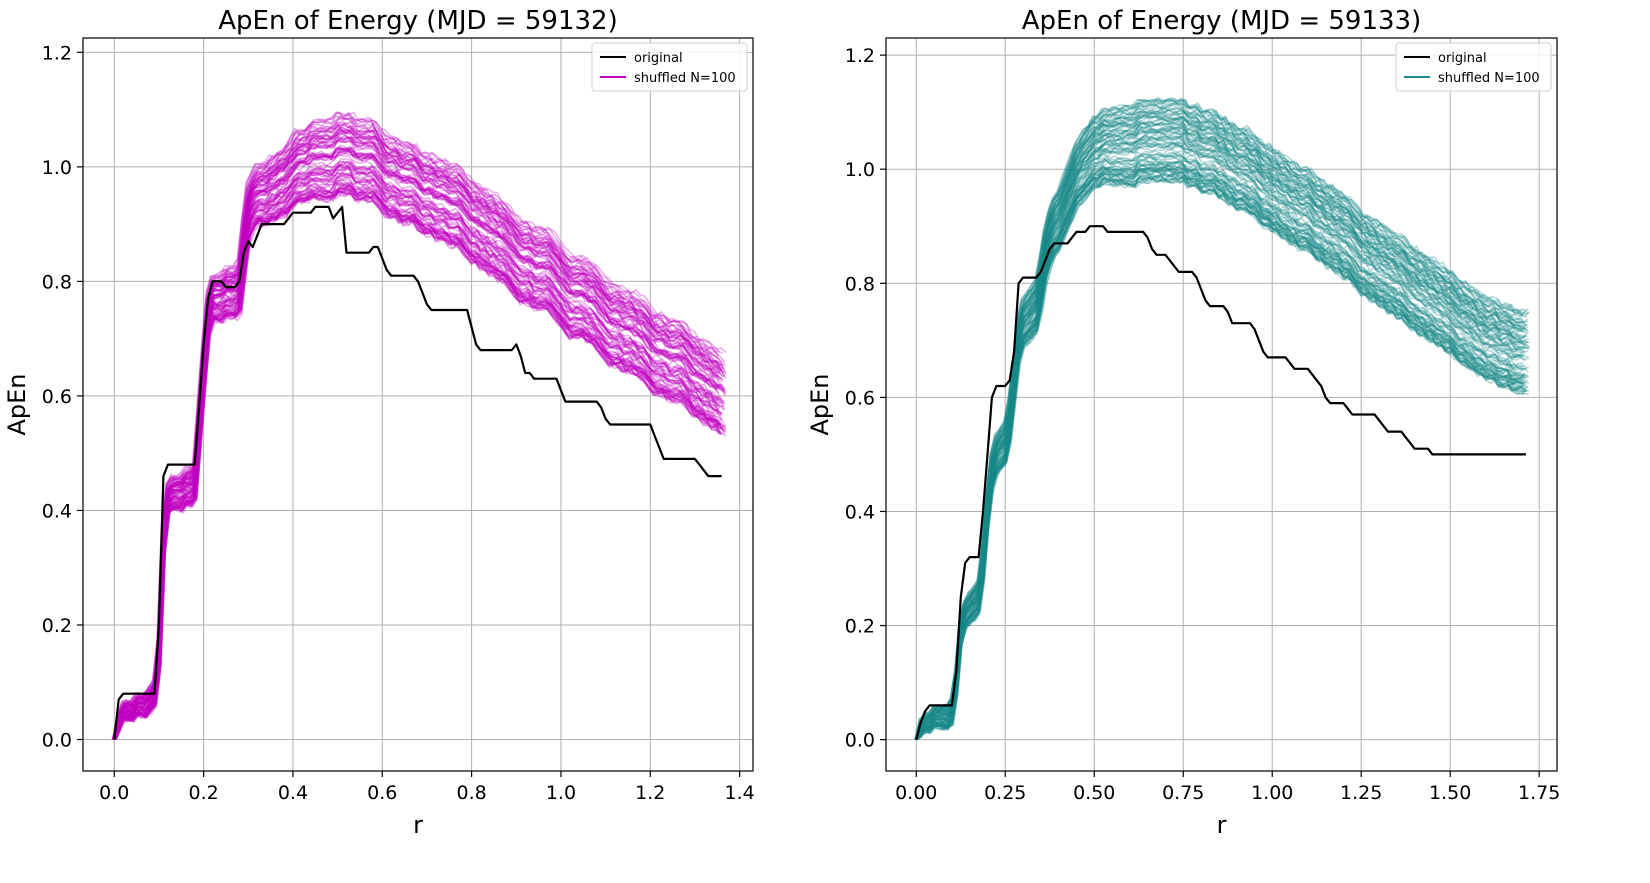  Describe the element at coordinates (658, 58) in the screenshot. I see `legend-entry: original` at that location.